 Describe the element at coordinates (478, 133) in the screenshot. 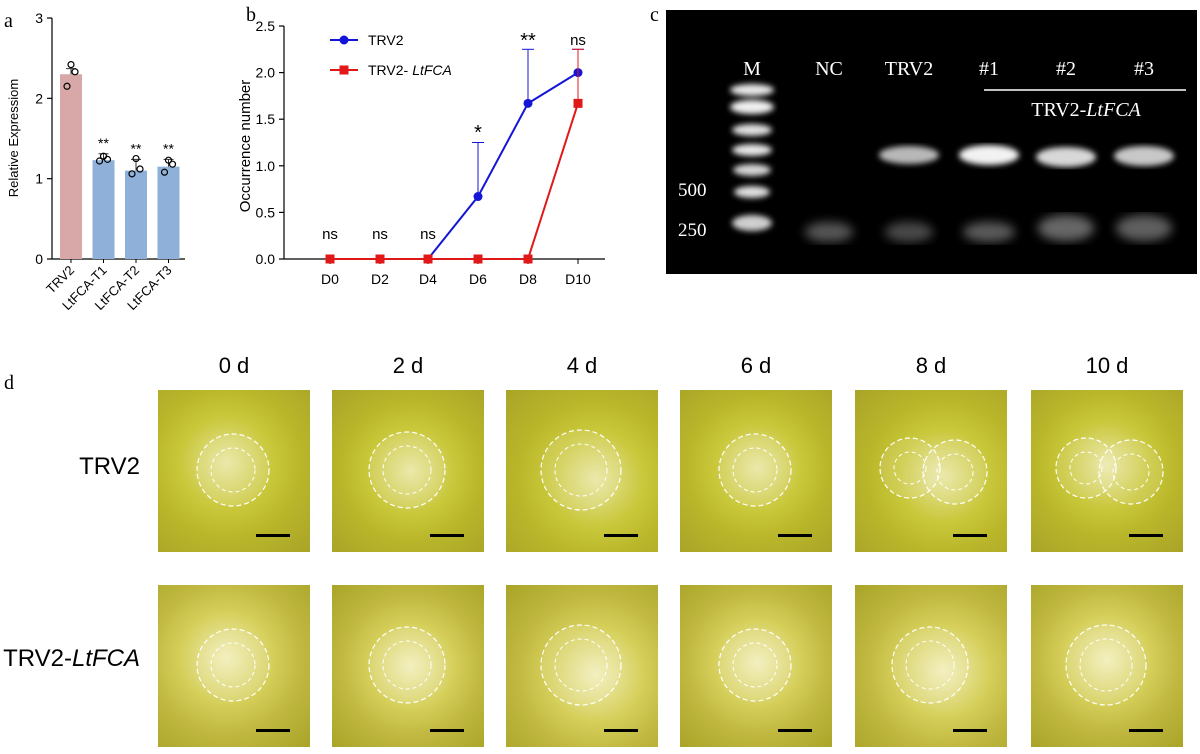

I see `significance-label: *` at that location.